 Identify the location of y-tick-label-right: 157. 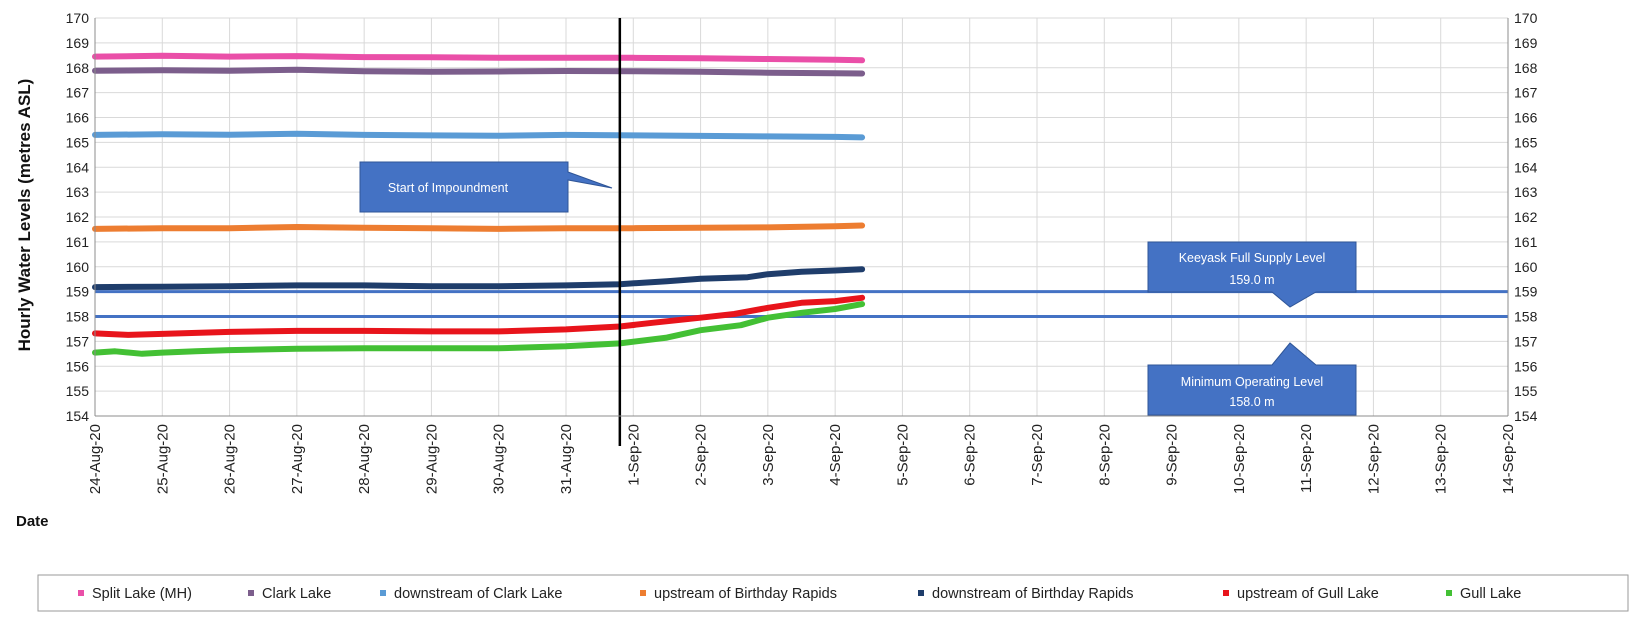
(1526, 341).